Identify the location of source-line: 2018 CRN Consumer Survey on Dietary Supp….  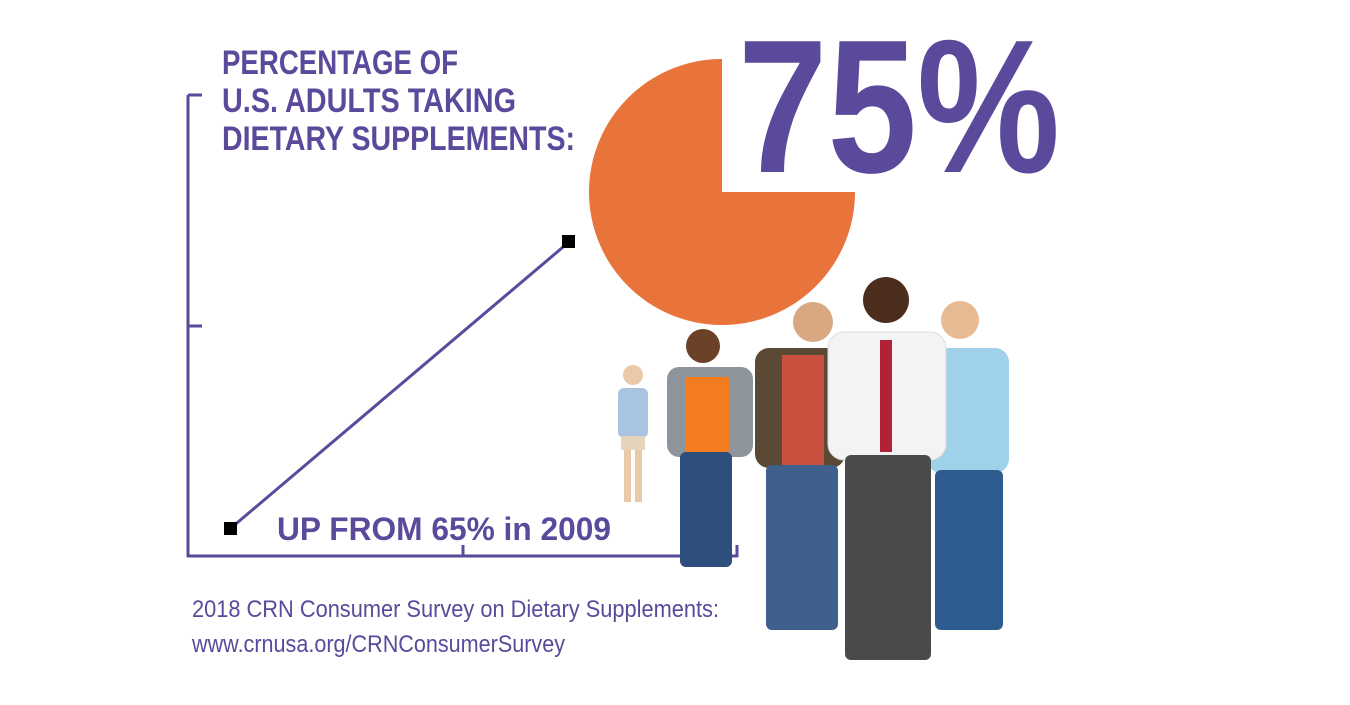
(455, 609).